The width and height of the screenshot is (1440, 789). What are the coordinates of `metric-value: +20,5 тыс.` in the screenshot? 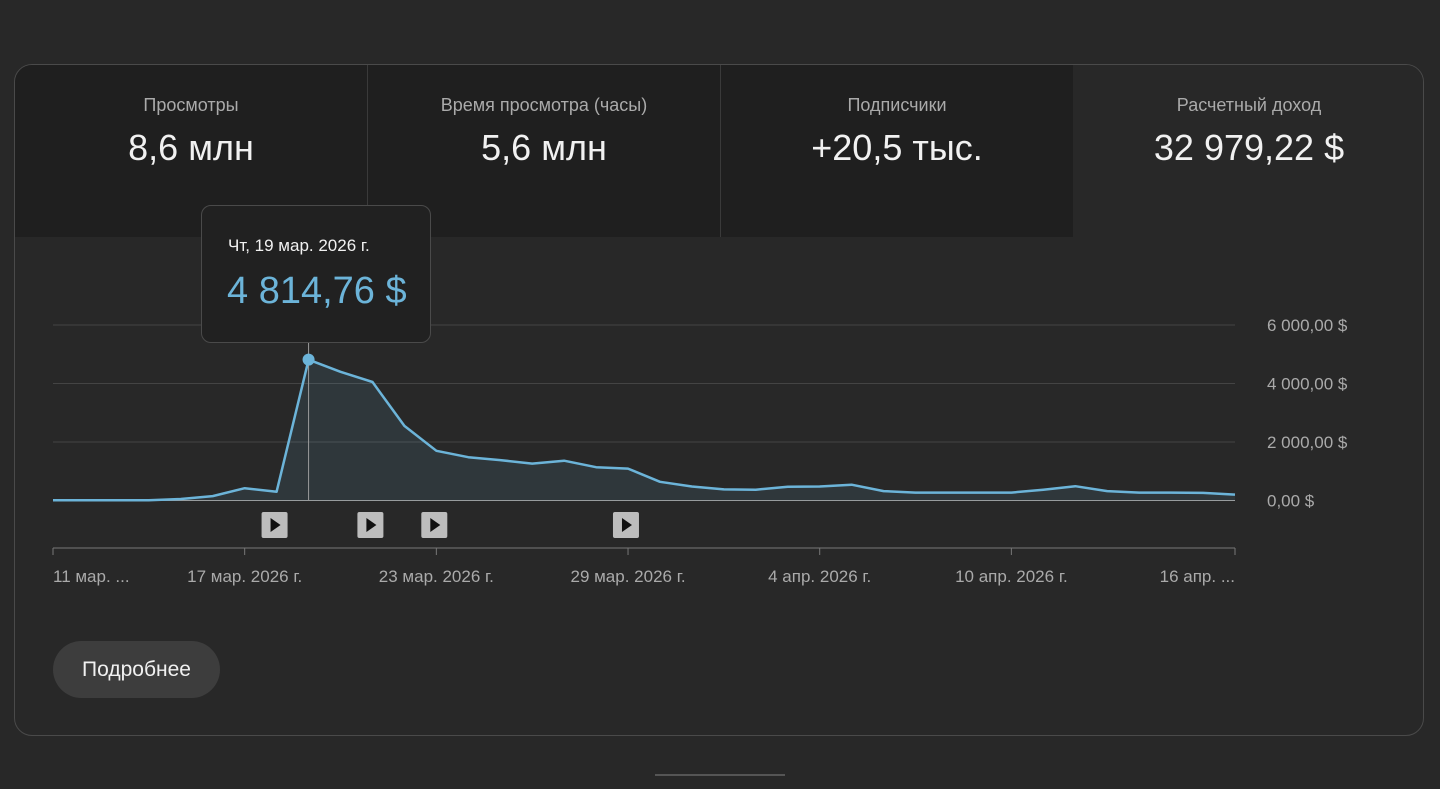 It's located at (897, 147).